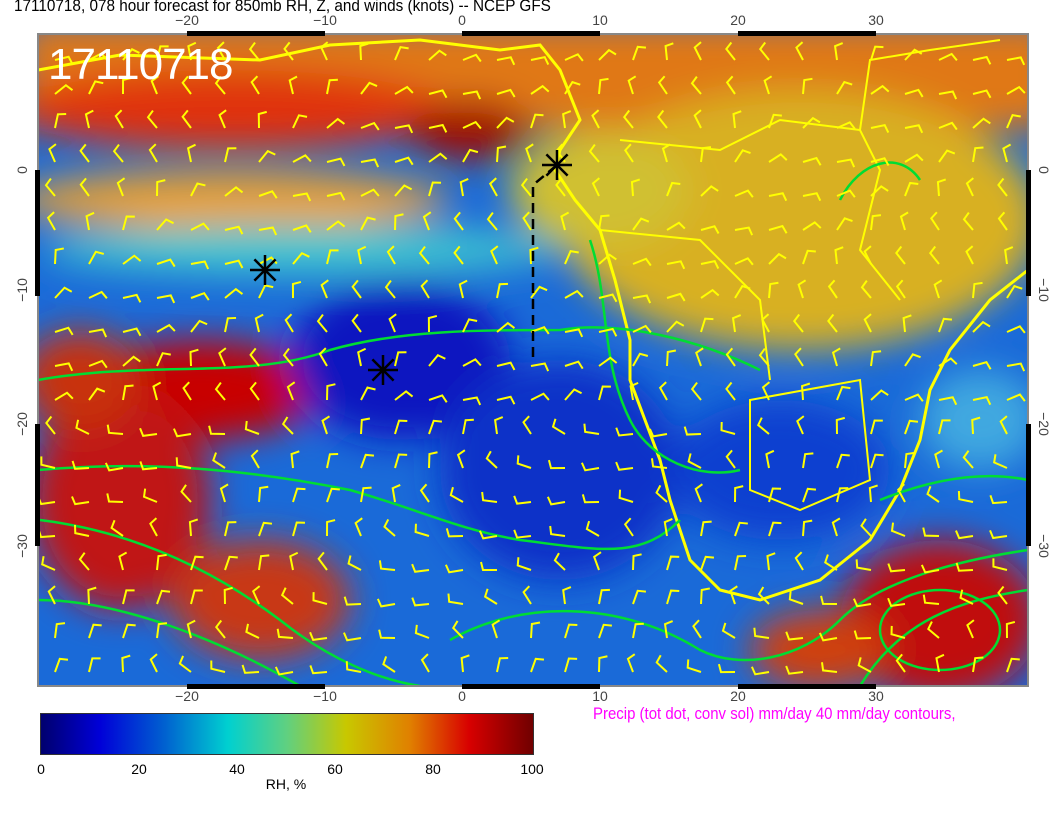  Describe the element at coordinates (462, 20) in the screenshot. I see `lon-tick-top-2: 0` at that location.